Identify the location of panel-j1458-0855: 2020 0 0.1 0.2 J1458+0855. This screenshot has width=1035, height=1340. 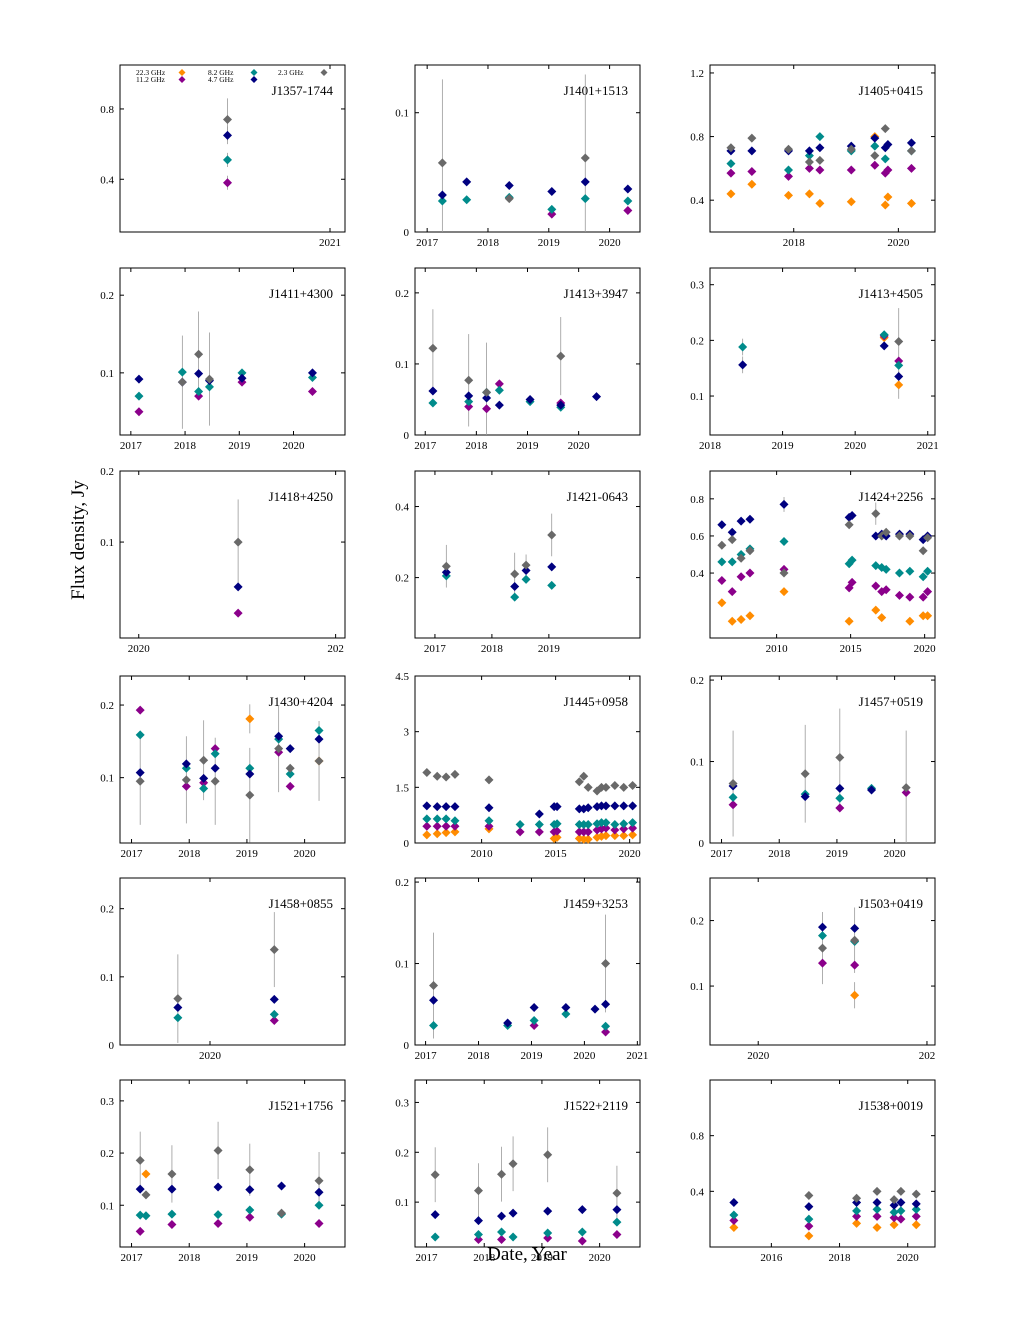
(223, 969).